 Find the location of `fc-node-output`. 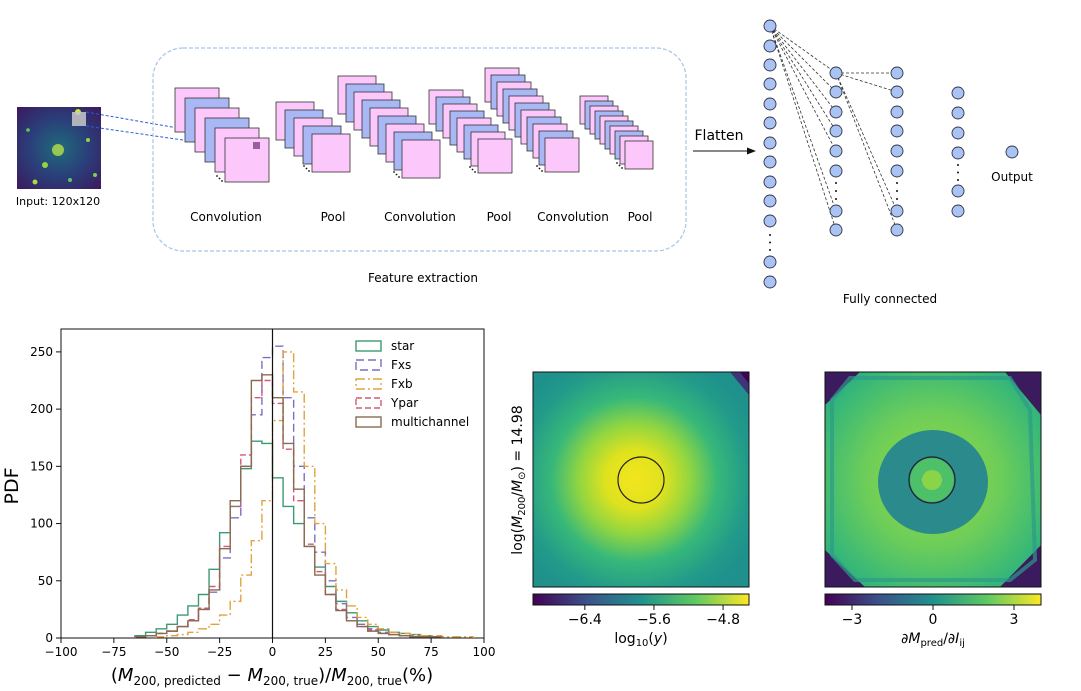

fc-node-output is located at coordinates (1012, 152).